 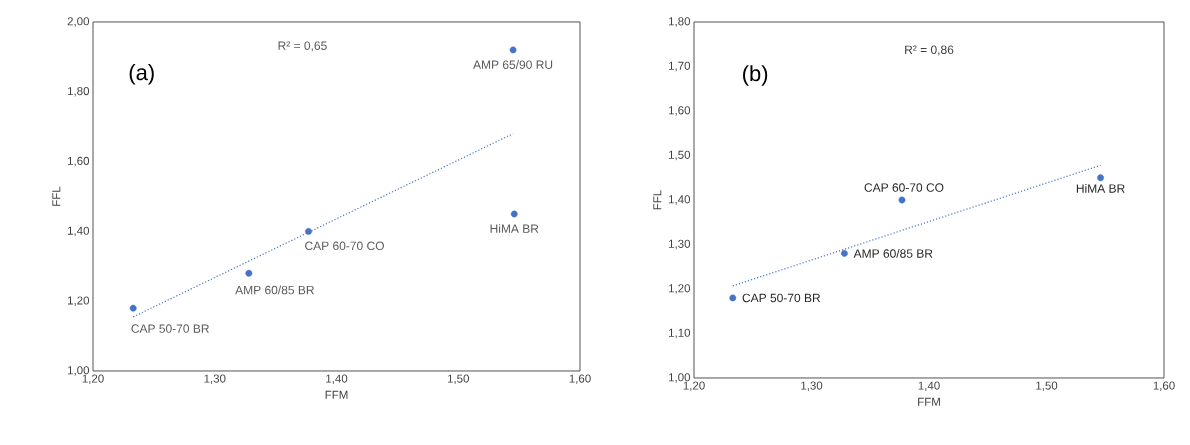 What do you see at coordinates (929, 50) in the screenshot?
I see `annotation: R² = 0,86` at bounding box center [929, 50].